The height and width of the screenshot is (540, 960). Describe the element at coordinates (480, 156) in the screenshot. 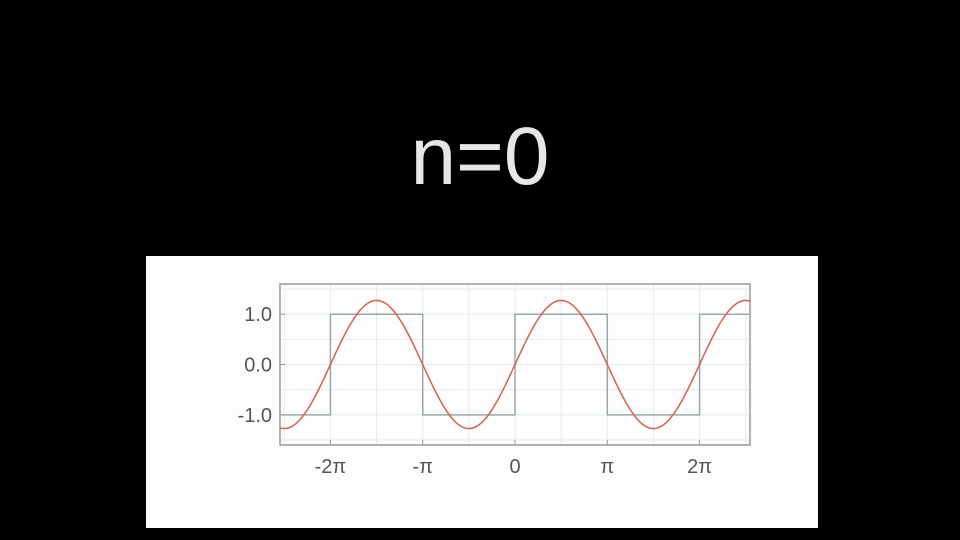

I see `title: n=0` at that location.